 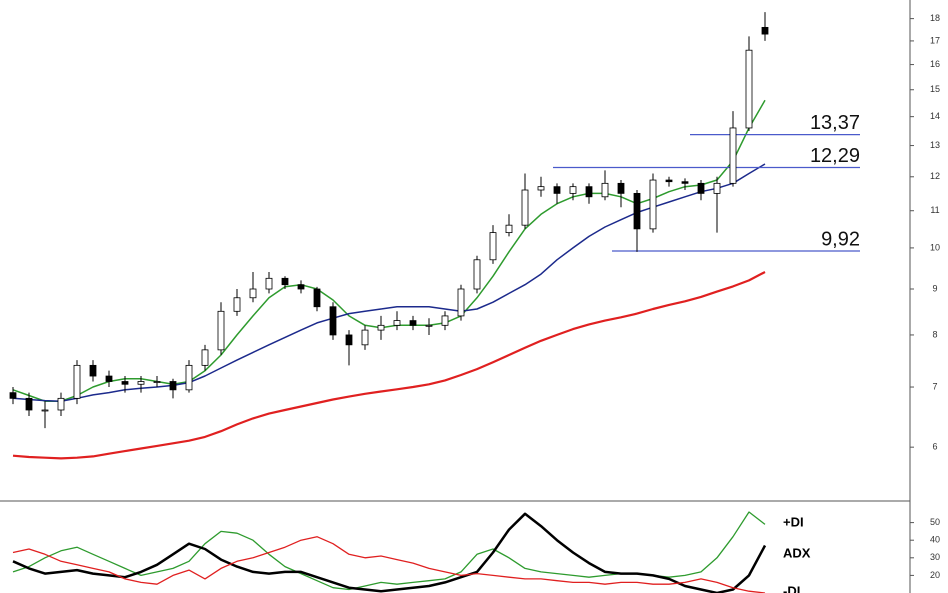 What do you see at coordinates (935, 145) in the screenshot?
I see `y-tick-label: 13` at bounding box center [935, 145].